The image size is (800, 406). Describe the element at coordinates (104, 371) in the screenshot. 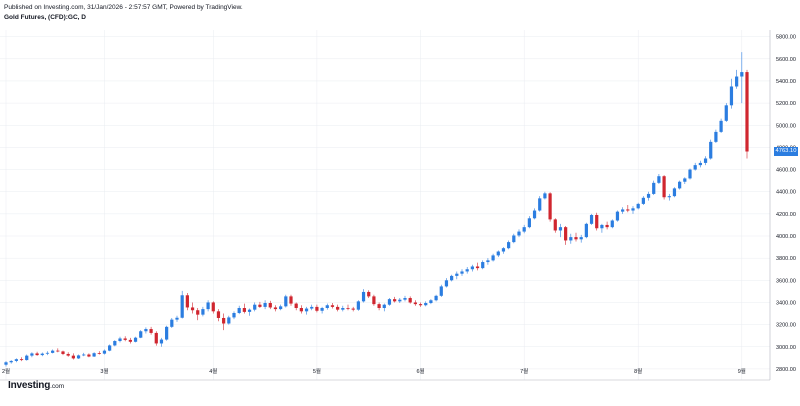

I see `x-tick-label: 3월` at that location.